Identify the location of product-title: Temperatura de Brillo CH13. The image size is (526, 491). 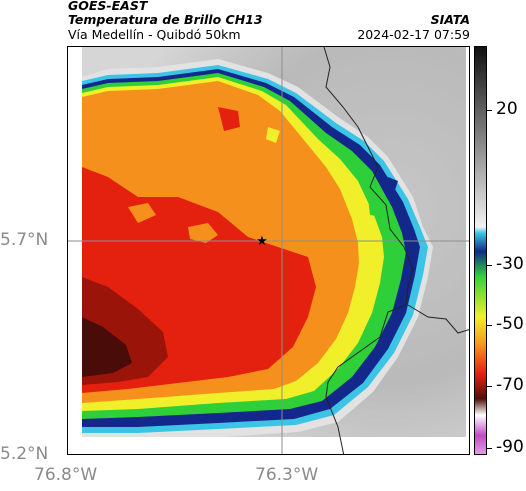
(165, 19).